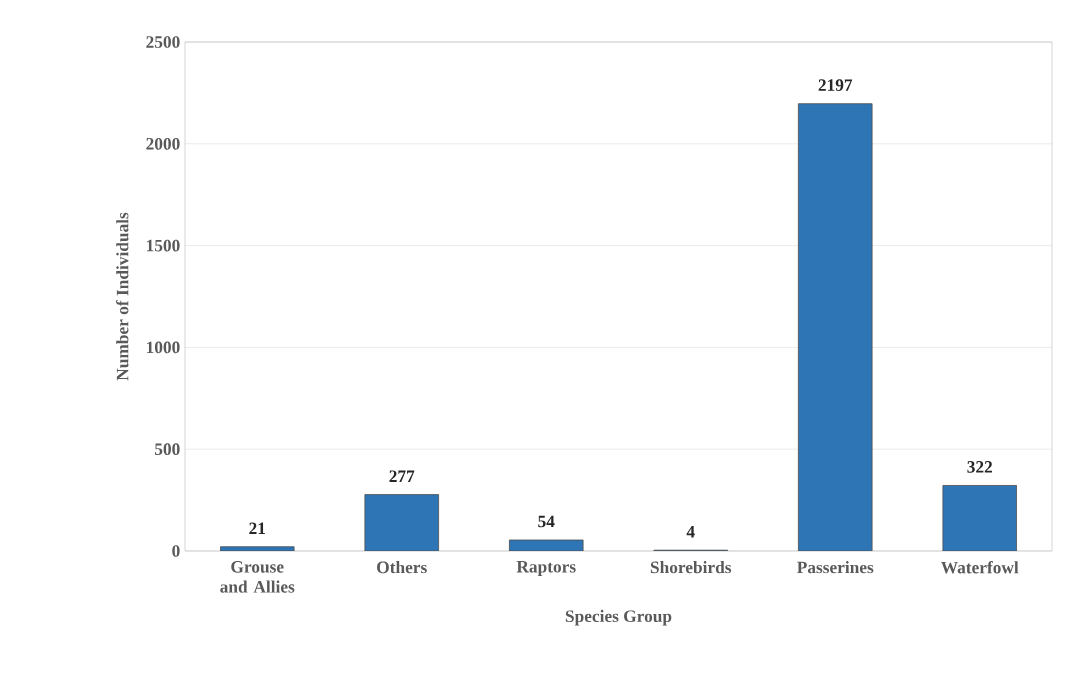  Describe the element at coordinates (122, 296) in the screenshot. I see `y-axis-title: Number of Individuals` at that location.